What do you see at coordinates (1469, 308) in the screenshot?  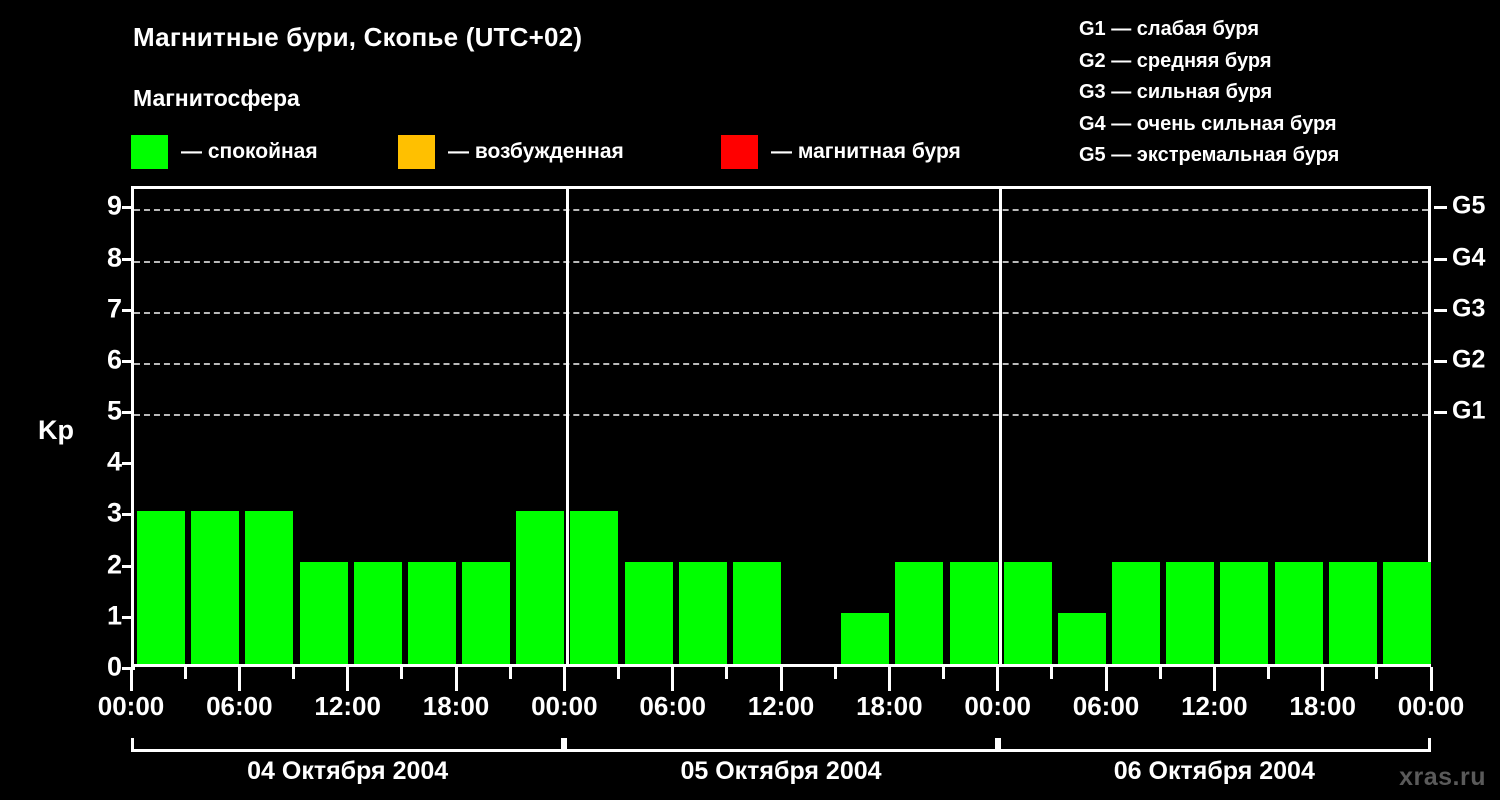 I see `g-tick-label-G3: G3` at bounding box center [1469, 308].